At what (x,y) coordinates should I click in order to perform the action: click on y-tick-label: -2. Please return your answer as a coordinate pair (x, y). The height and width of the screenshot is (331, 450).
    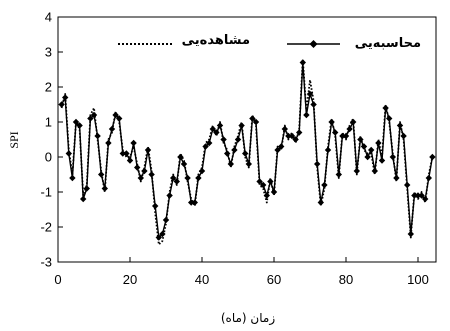
    Looking at the image, I should click on (46, 227).